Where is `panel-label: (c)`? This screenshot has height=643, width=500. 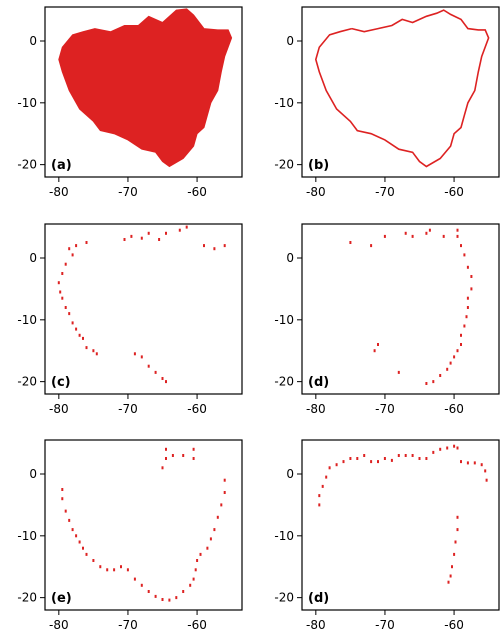
panel-label: (c) is located at coordinates (61, 382).